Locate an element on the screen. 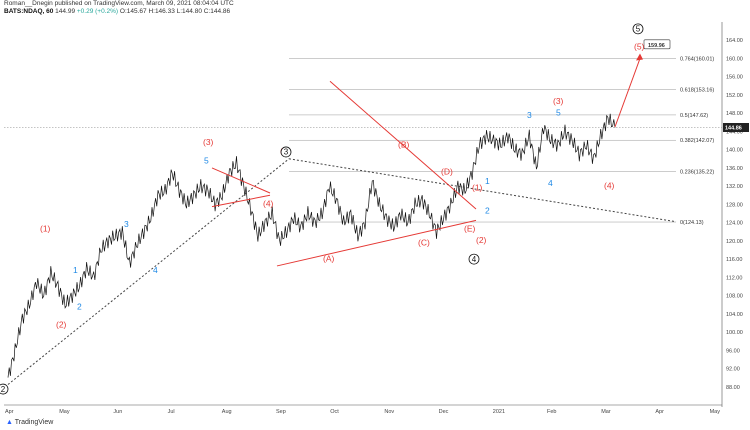  y-tick-label: 124.00 is located at coordinates (734, 224).